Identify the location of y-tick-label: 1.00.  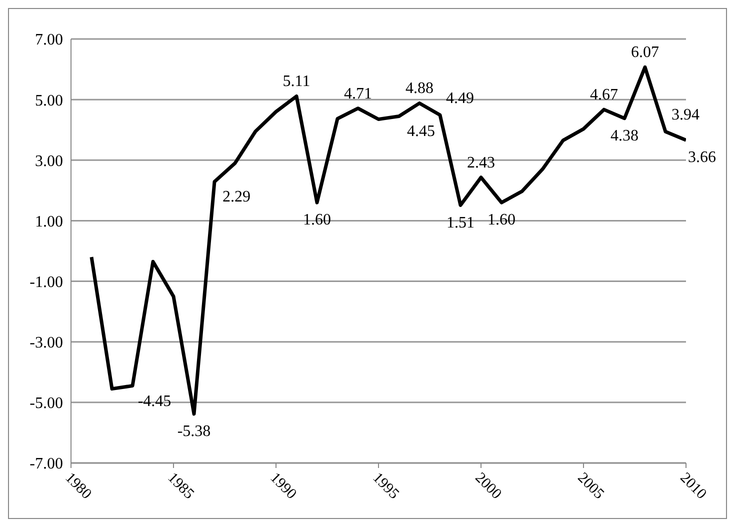
(49, 221).